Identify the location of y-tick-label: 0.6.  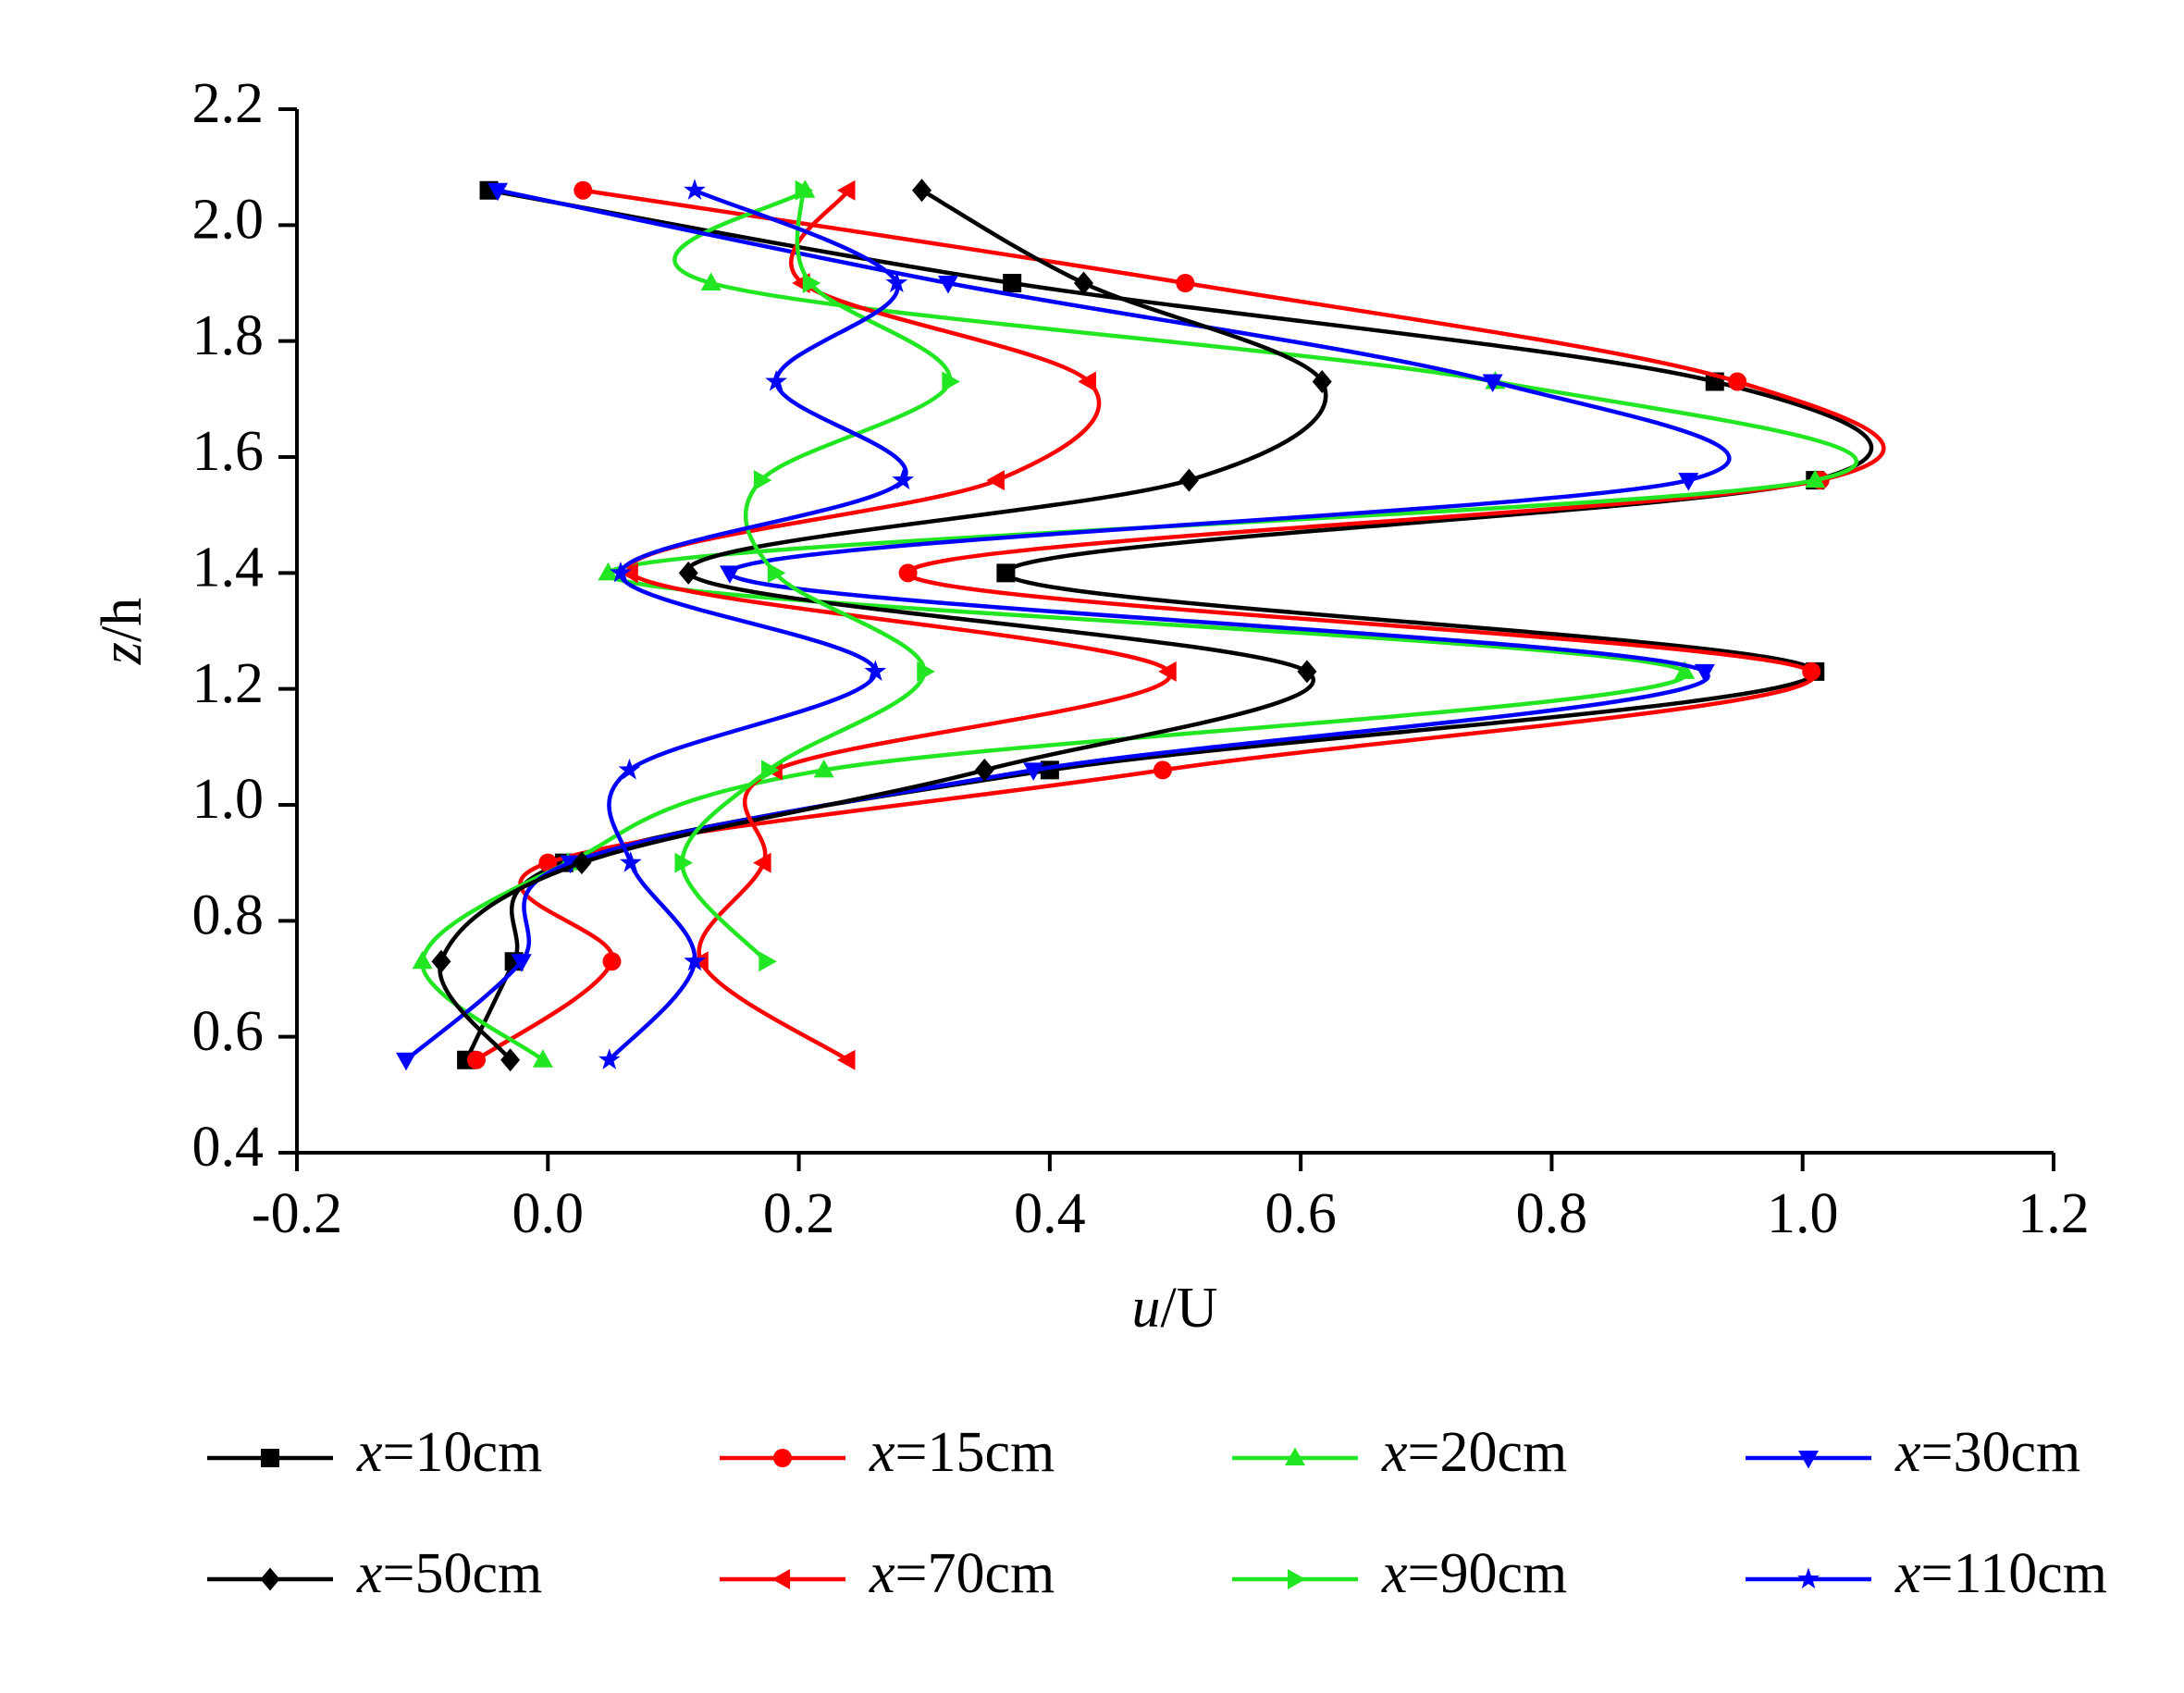
(228, 1031).